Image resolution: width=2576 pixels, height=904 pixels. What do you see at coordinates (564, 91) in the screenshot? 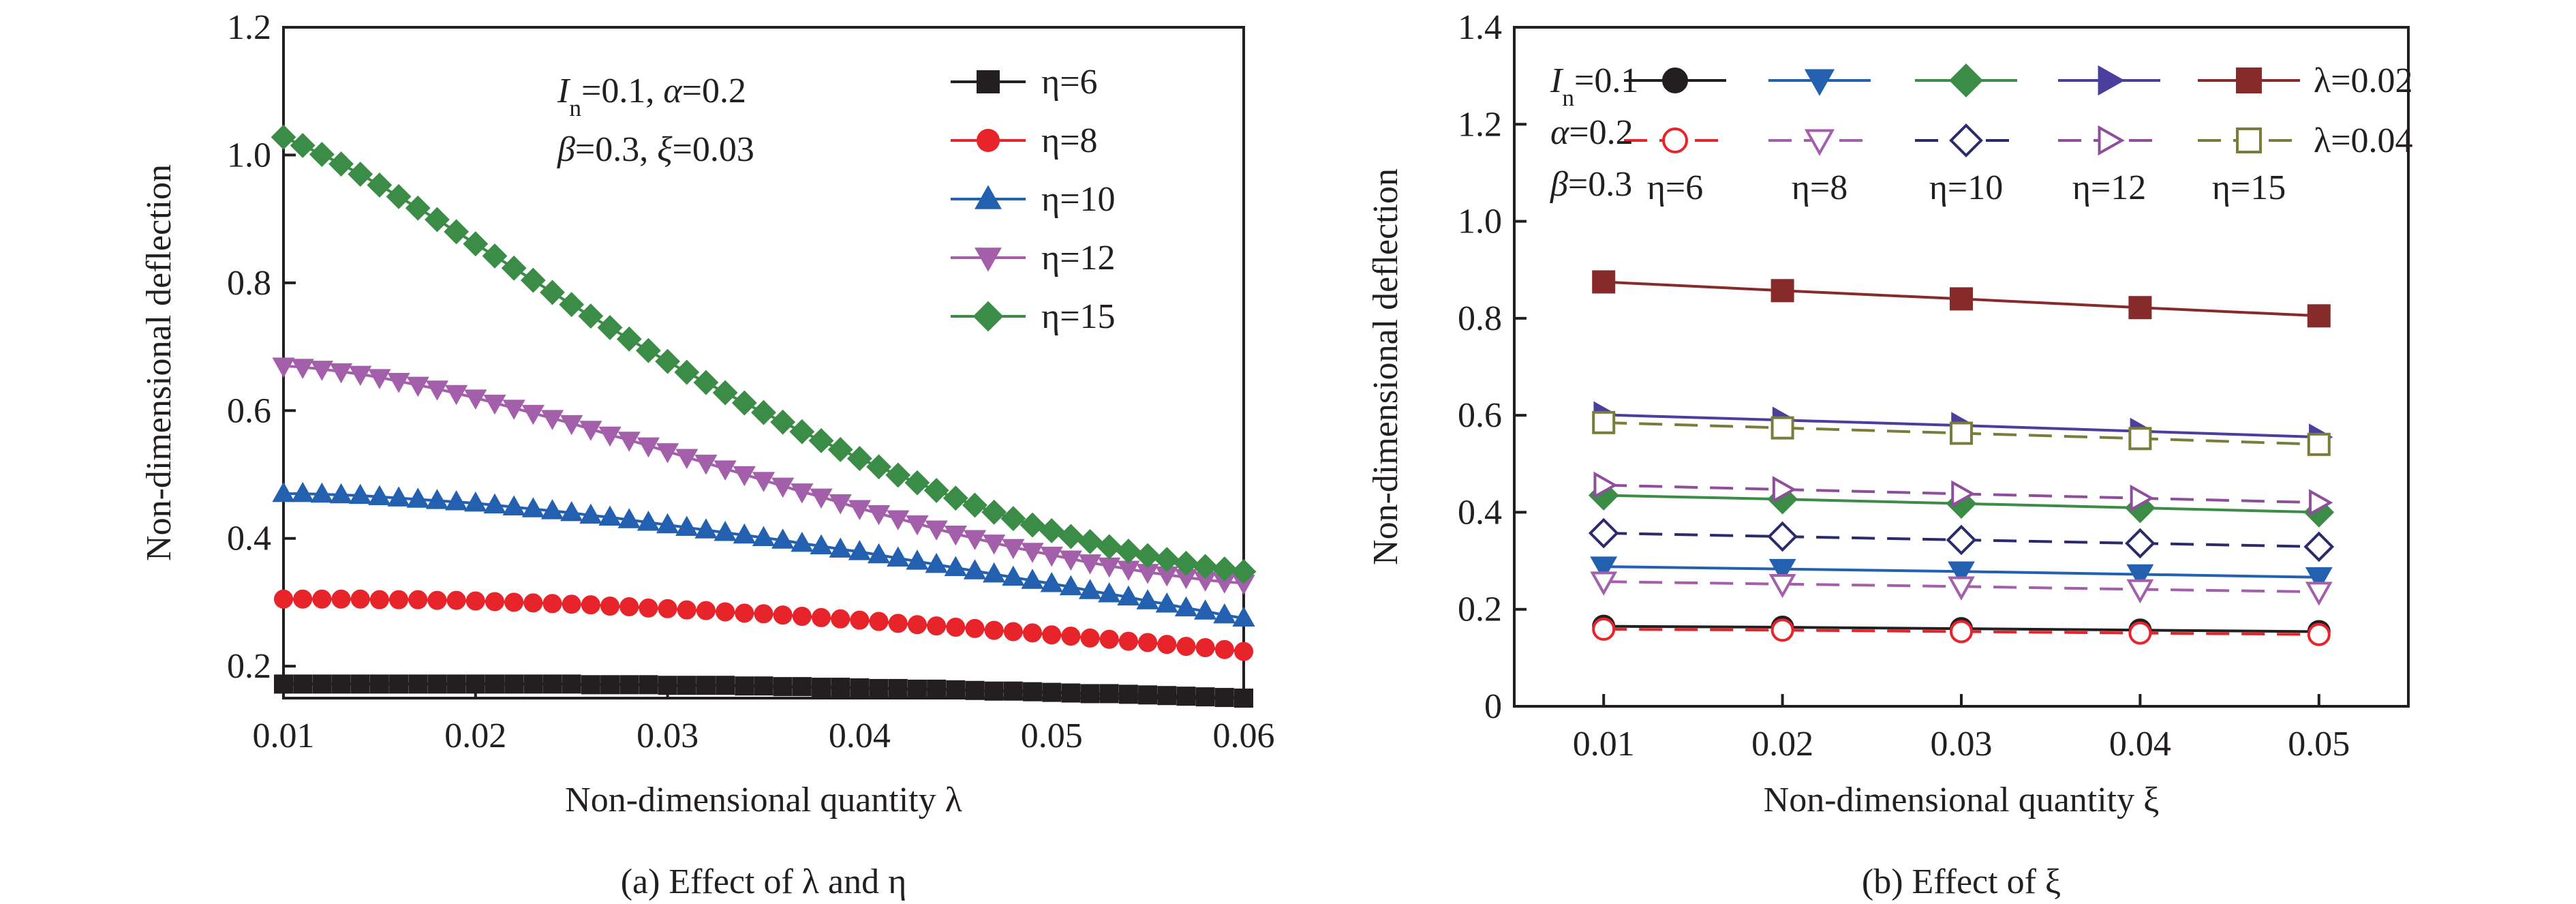
I see `annotation-part: I` at bounding box center [564, 91].